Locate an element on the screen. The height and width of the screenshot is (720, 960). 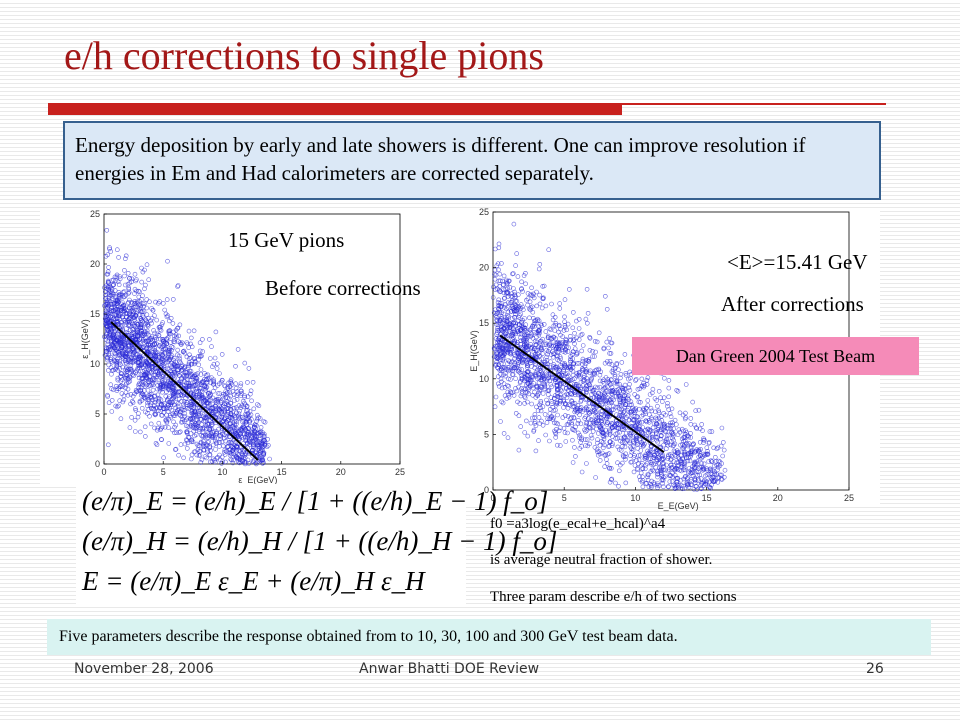
page-title: e/h corrections to single pions is located at coordinates (304, 55).